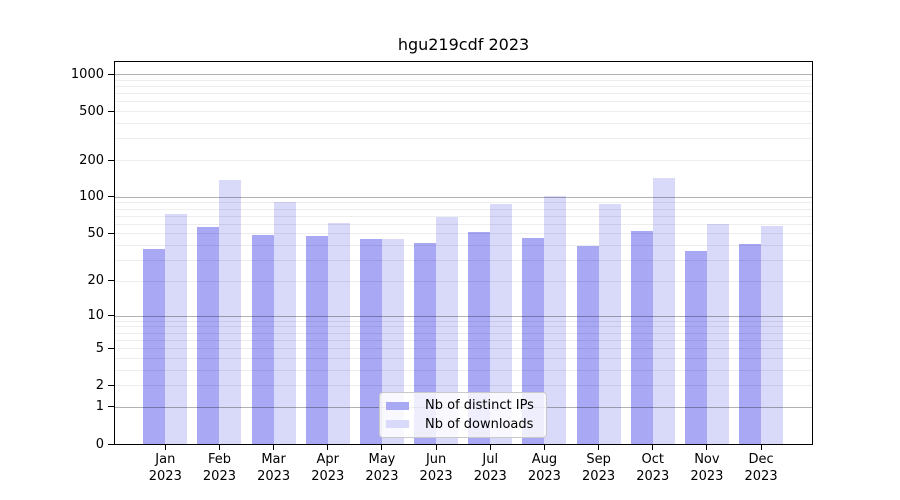 The height and width of the screenshot is (500, 900). I want to click on y-tick-label: 20, so click(95, 281).